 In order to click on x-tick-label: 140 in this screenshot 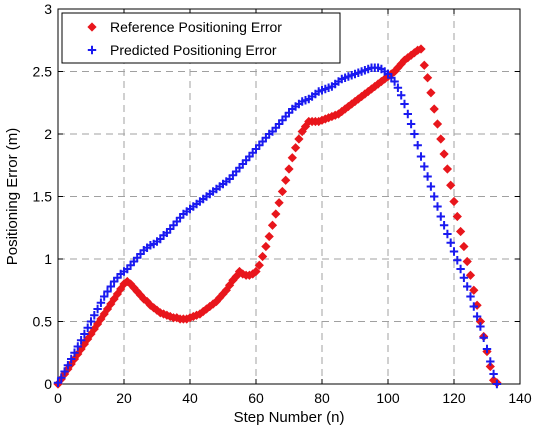, I will do `click(520, 398)`.